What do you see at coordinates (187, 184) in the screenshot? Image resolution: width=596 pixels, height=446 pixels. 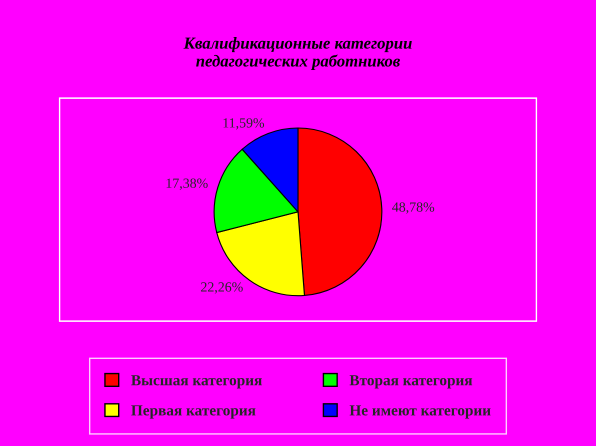 I see `data-label: 17,38%` at bounding box center [187, 184].